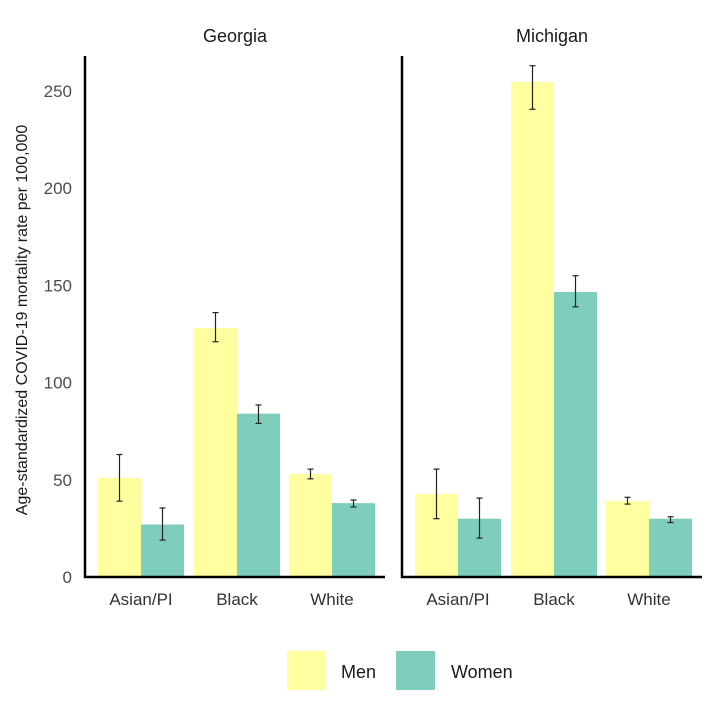 This screenshot has height=720, width=720. Describe the element at coordinates (235, 36) in the screenshot. I see `panel-title: Georgia` at that location.